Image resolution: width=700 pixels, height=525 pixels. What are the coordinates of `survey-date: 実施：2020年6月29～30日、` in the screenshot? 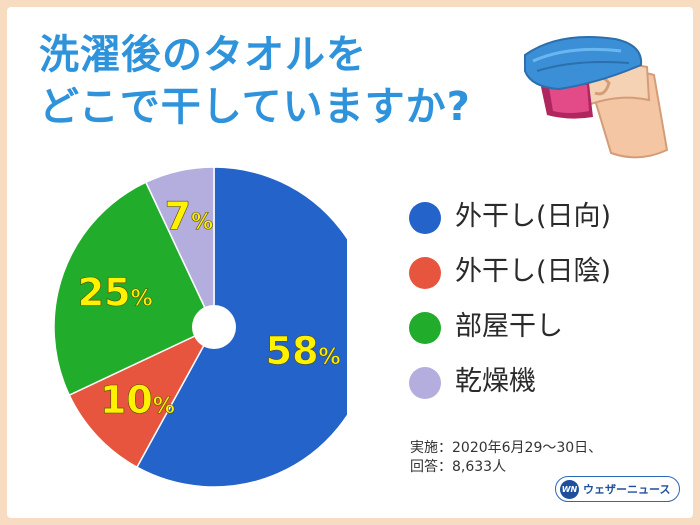 It's located at (506, 448).